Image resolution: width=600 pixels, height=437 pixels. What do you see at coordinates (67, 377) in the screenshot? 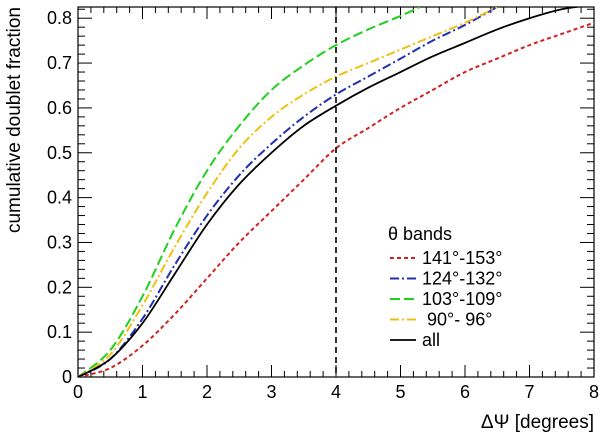
I see `y-tick-label: 0` at bounding box center [67, 377].